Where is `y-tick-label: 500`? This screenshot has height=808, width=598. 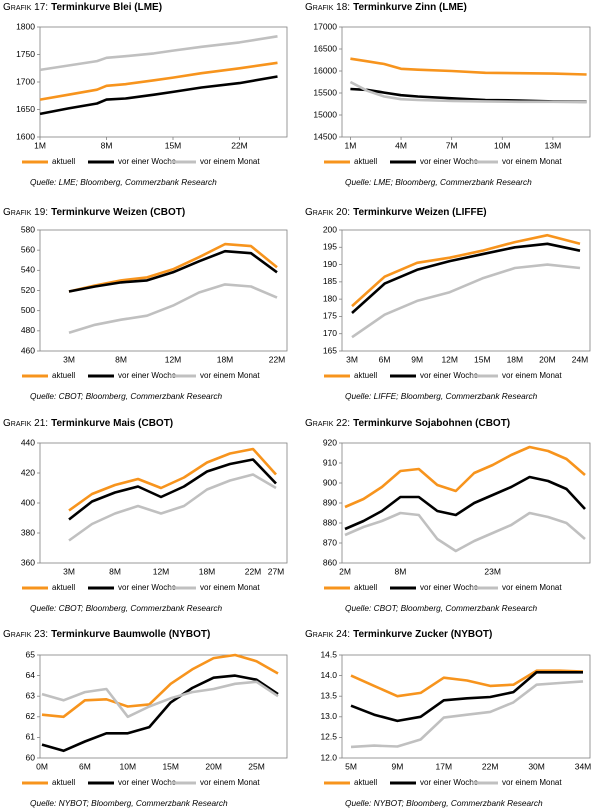
y-tick-label: 500 is located at coordinates (28, 310).